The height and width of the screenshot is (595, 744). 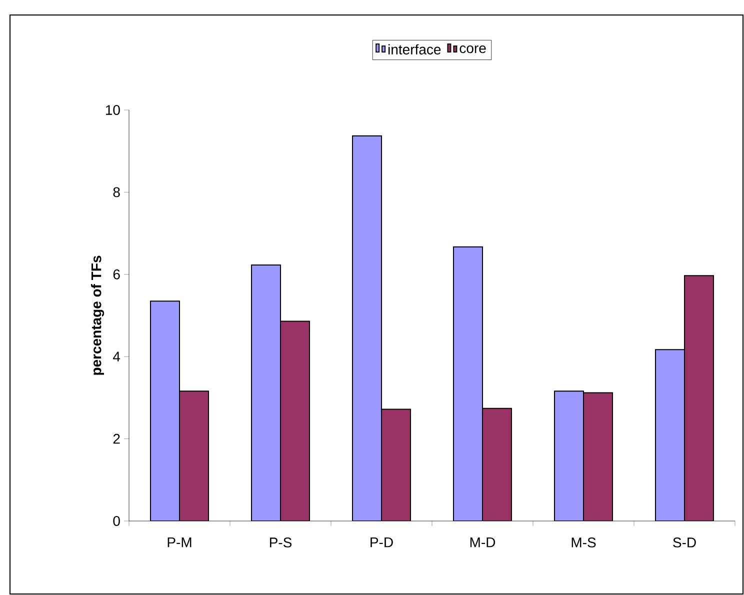 What do you see at coordinates (180, 543) in the screenshot?
I see `x-tick-label: P-M` at bounding box center [180, 543].